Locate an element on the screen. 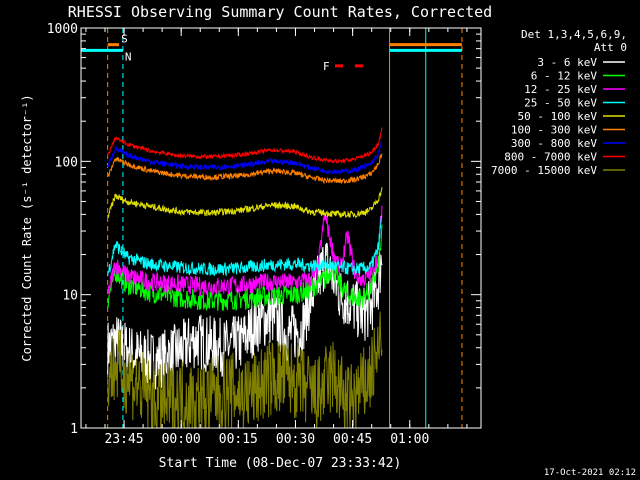  marker-f: F is located at coordinates (343, 66).